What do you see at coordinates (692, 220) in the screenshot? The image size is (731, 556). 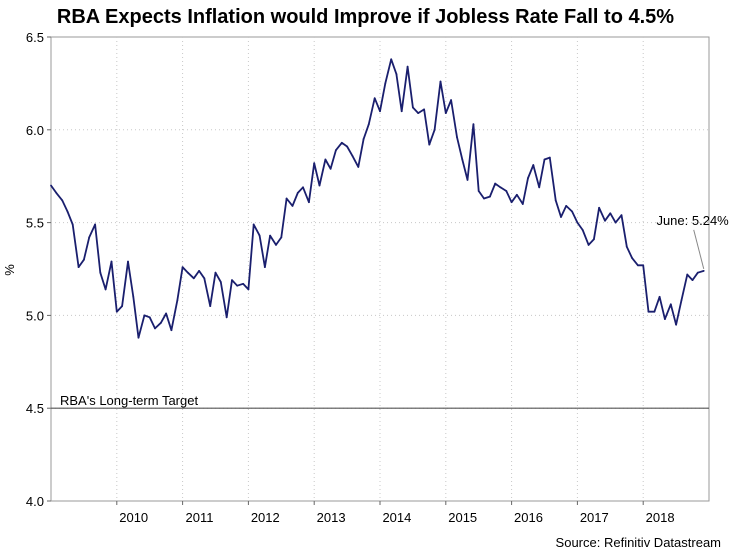 I see `annotation-label: June: 5.24%` at bounding box center [692, 220].